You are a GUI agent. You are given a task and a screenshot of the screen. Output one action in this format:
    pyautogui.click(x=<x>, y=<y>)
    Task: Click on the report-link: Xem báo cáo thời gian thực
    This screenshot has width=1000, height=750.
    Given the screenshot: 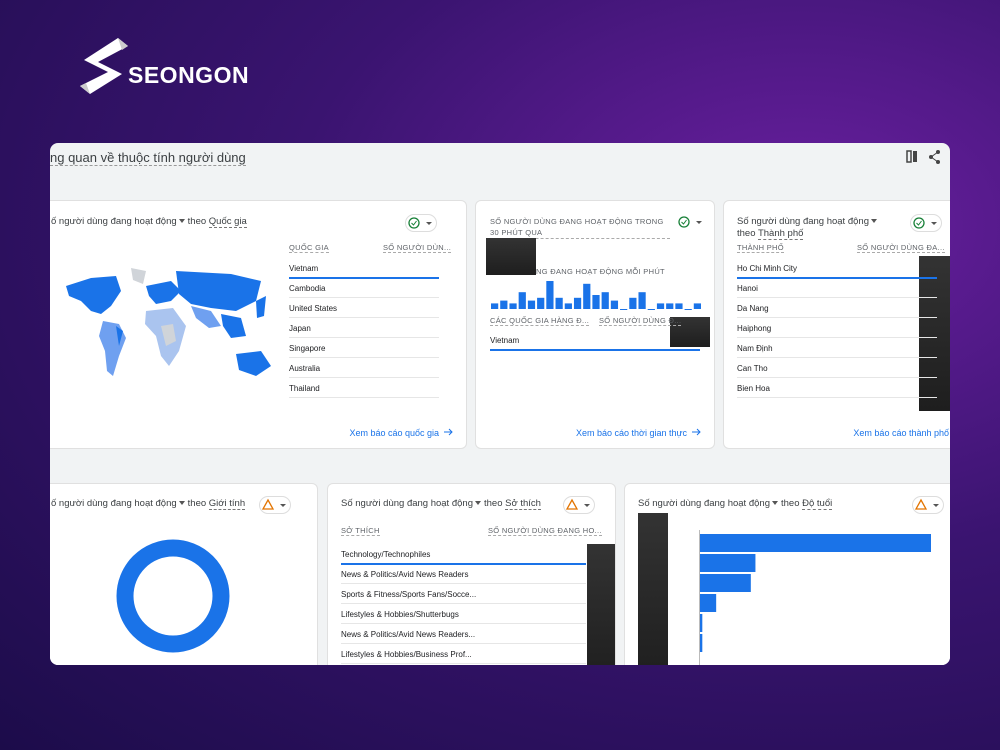 What is the action you would take?
    pyautogui.click(x=639, y=433)
    